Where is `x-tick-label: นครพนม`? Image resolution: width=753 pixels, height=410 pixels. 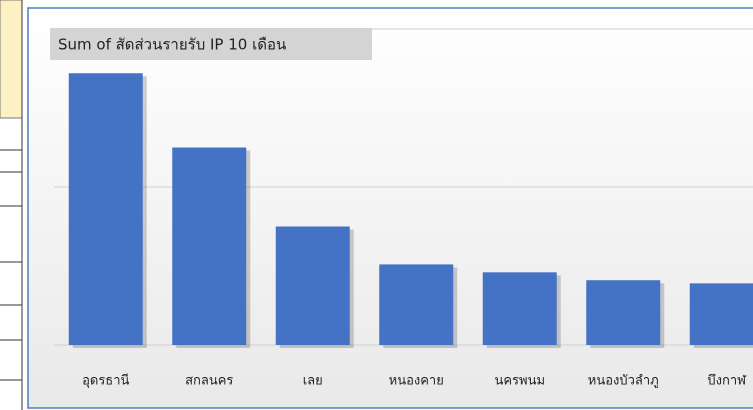
x-tick-label: นครพนม is located at coordinates (519, 381).